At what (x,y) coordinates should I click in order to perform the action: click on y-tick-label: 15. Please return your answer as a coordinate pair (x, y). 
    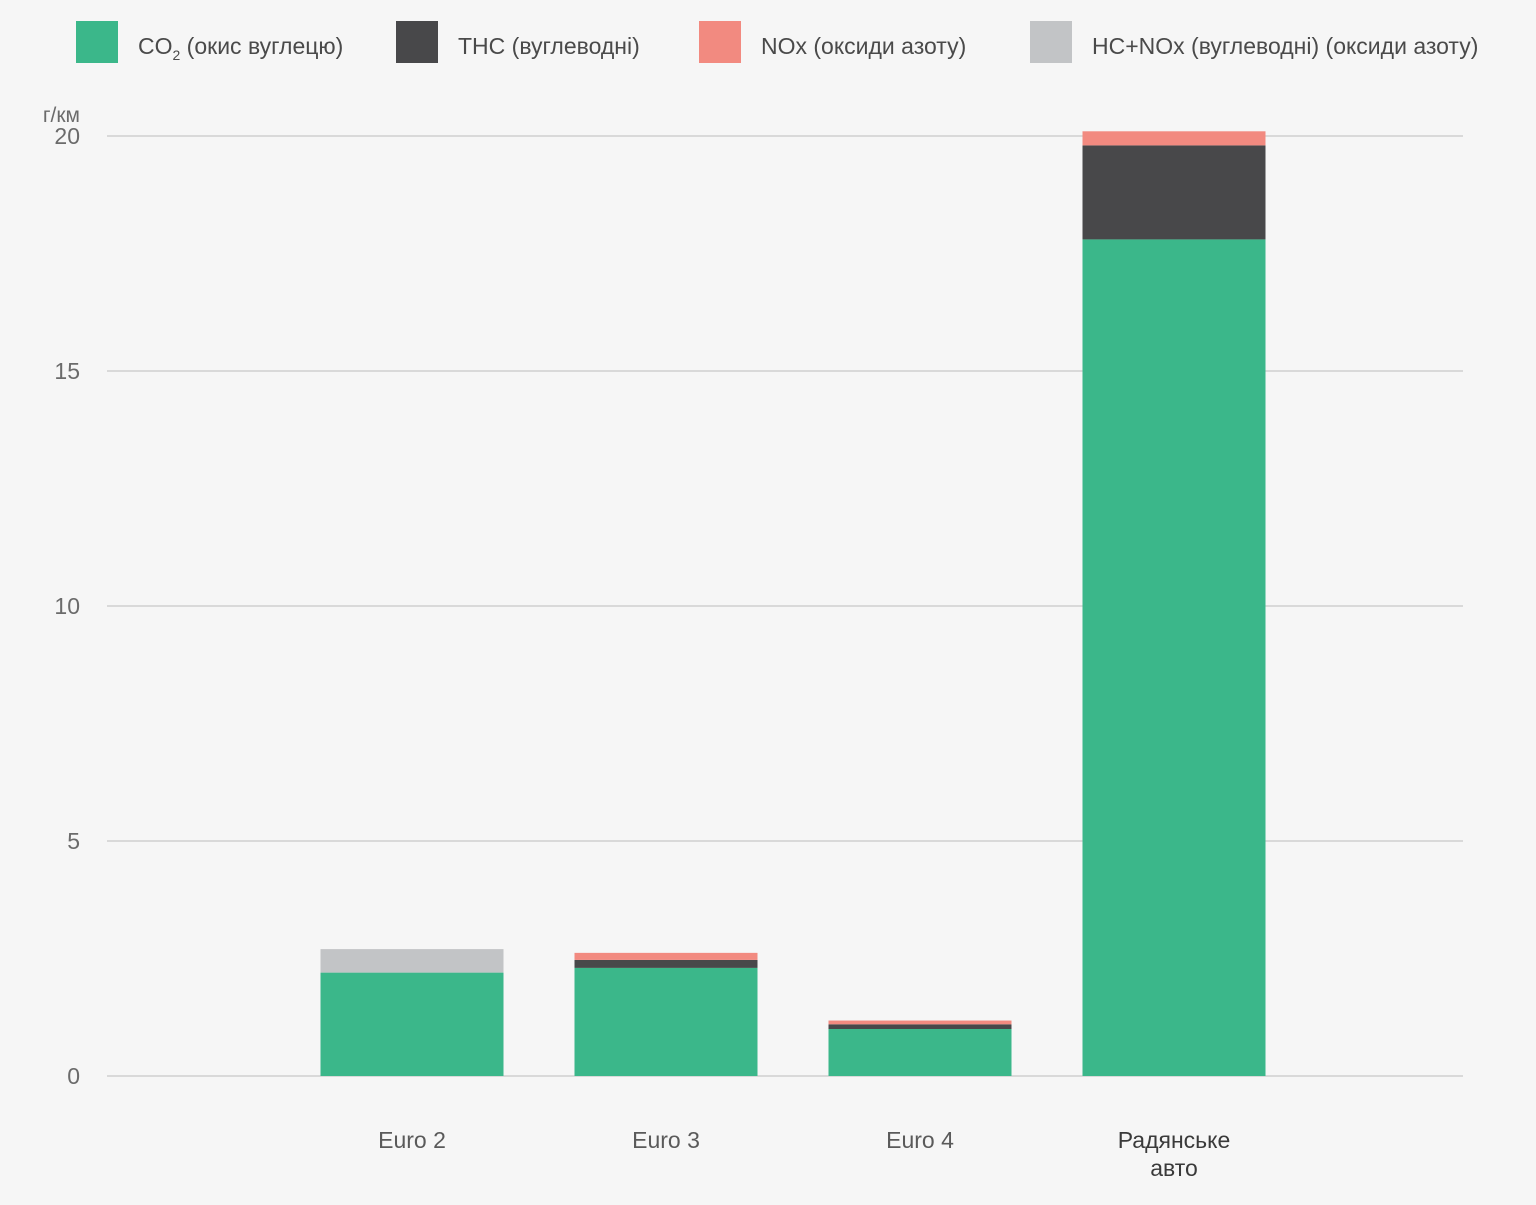
    Looking at the image, I should click on (67, 371).